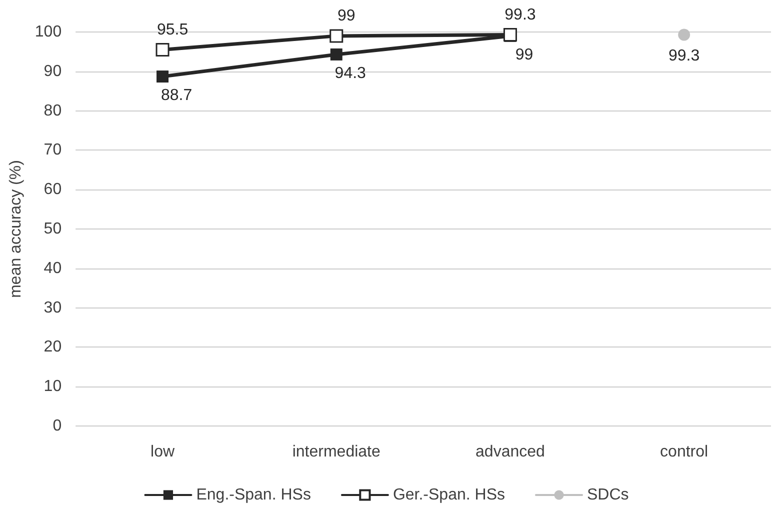  I want to click on y-tick-label: 90, so click(53, 71).